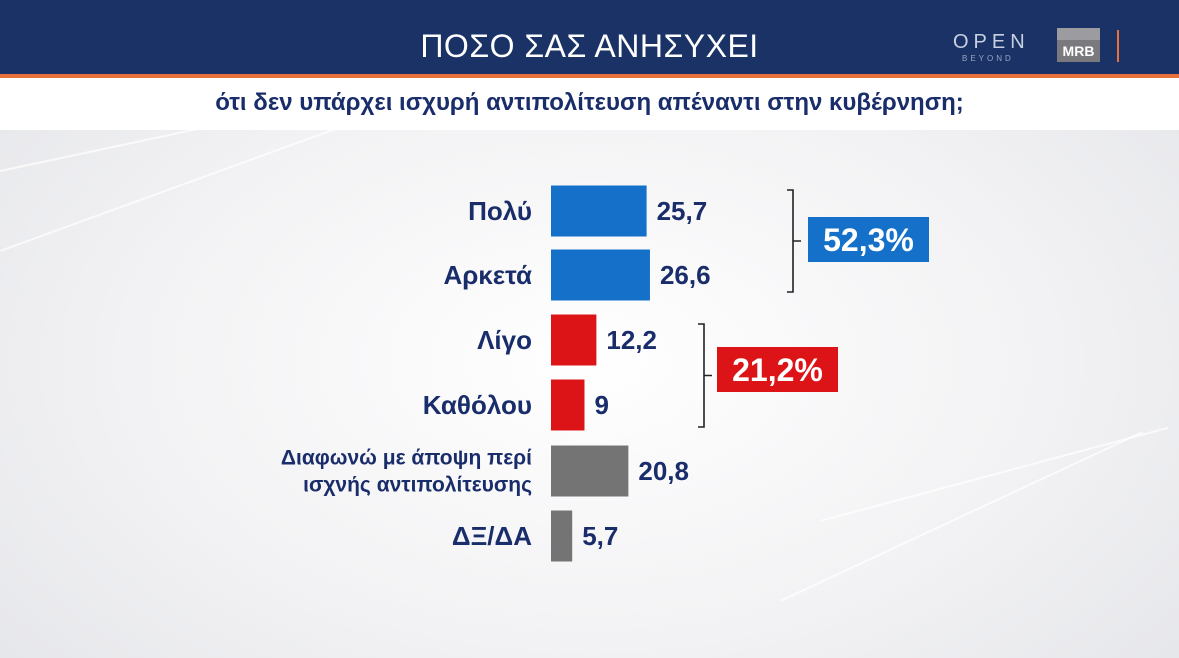 This screenshot has width=1179, height=658. What do you see at coordinates (492, 536) in the screenshot?
I see `category-label-5: ΔΞ/ΔΑ` at bounding box center [492, 536].